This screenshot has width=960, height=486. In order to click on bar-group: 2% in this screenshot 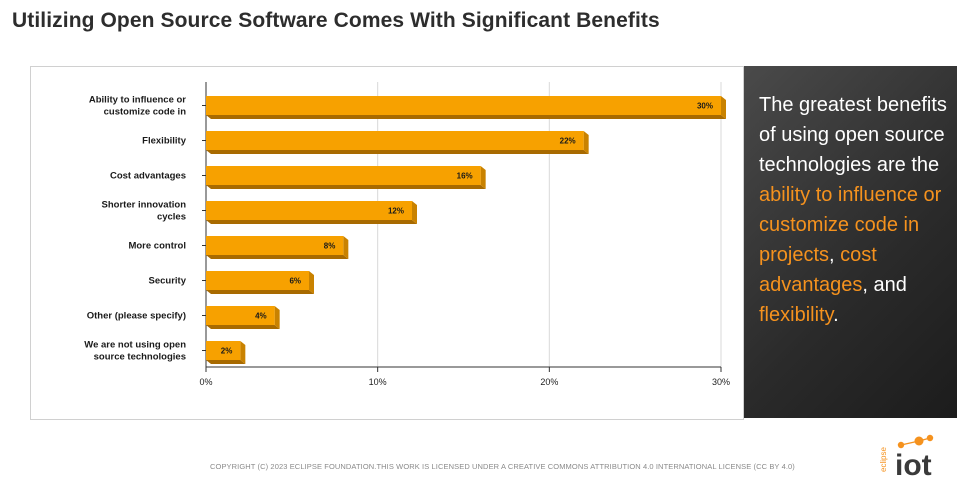, I will do `click(226, 352)`.